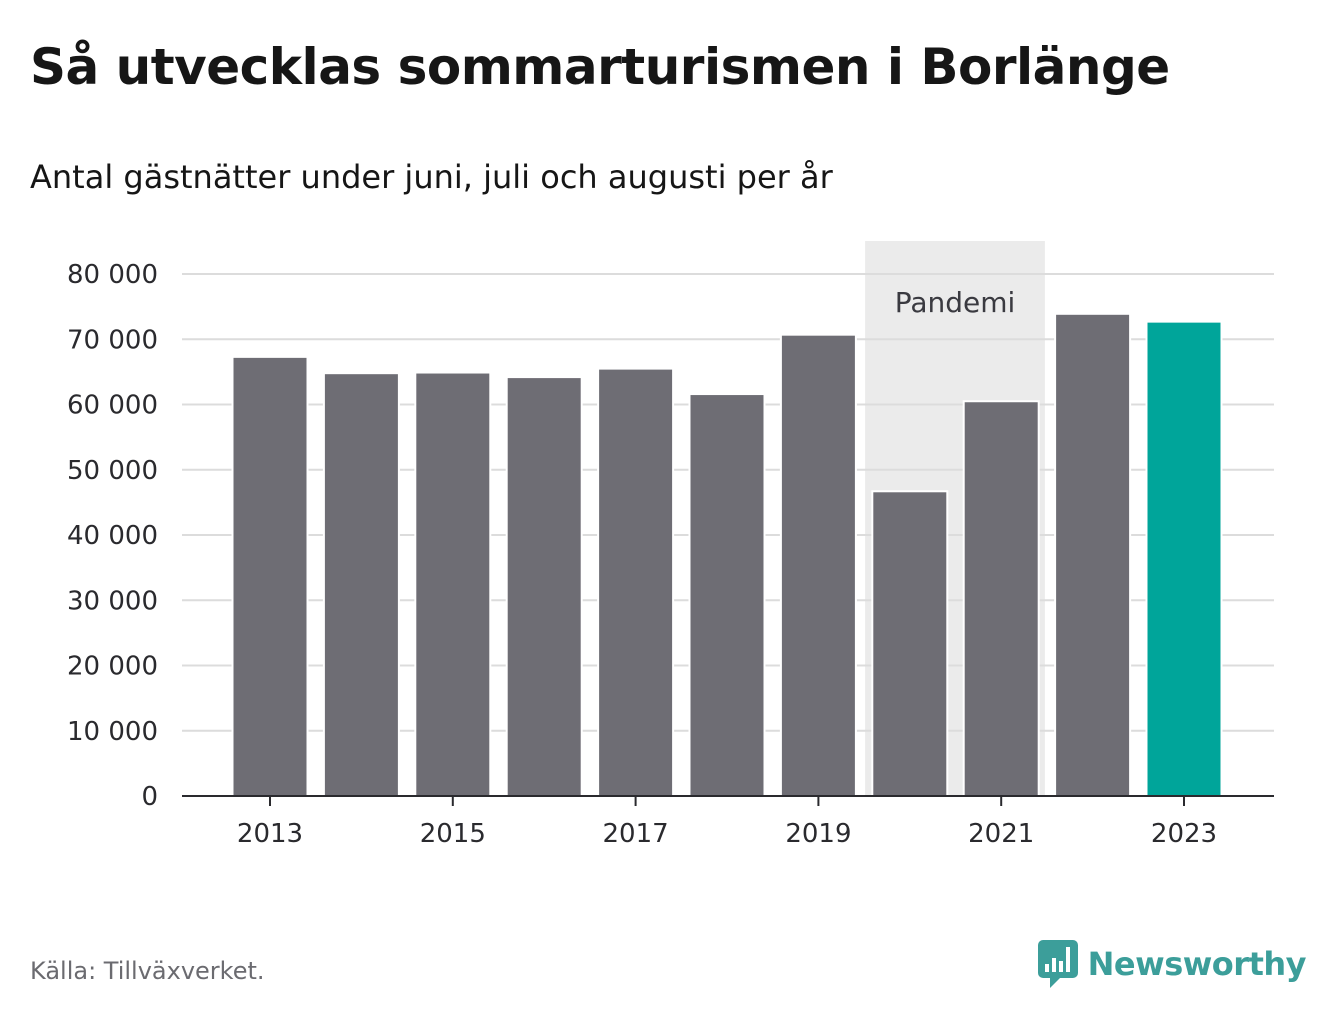  I want to click on source-note: Källa: Tillväxverket., so click(147, 971).